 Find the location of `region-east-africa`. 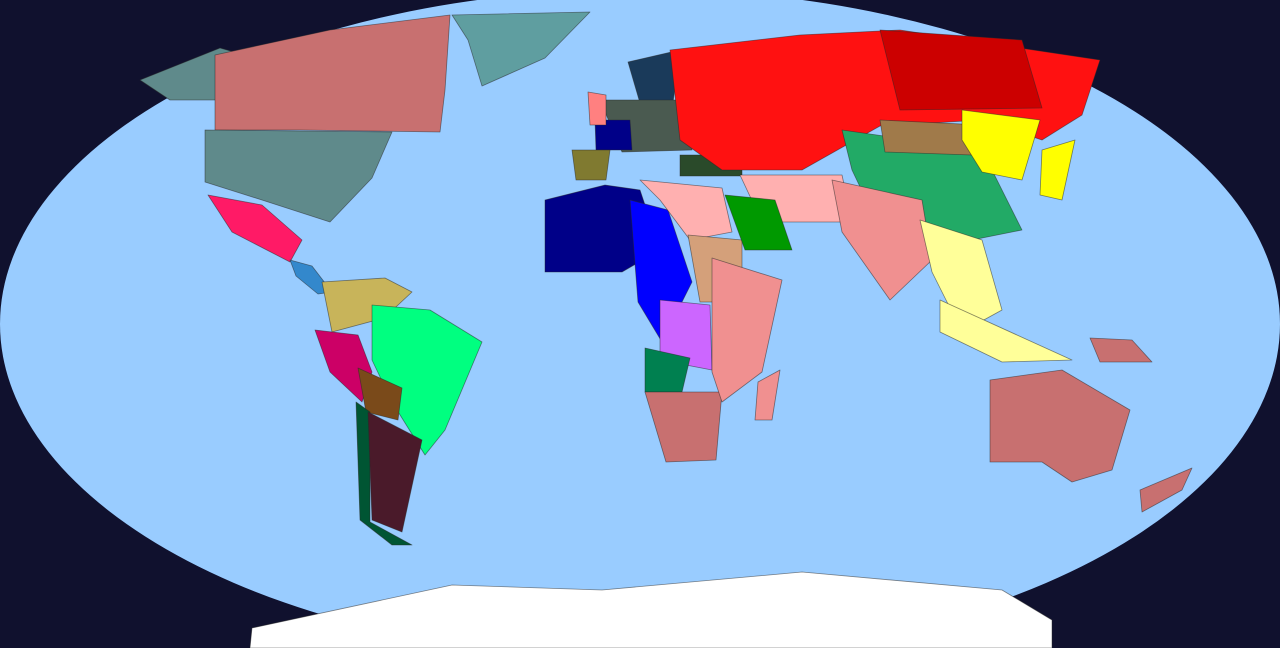

region-east-africa is located at coordinates (747, 330).